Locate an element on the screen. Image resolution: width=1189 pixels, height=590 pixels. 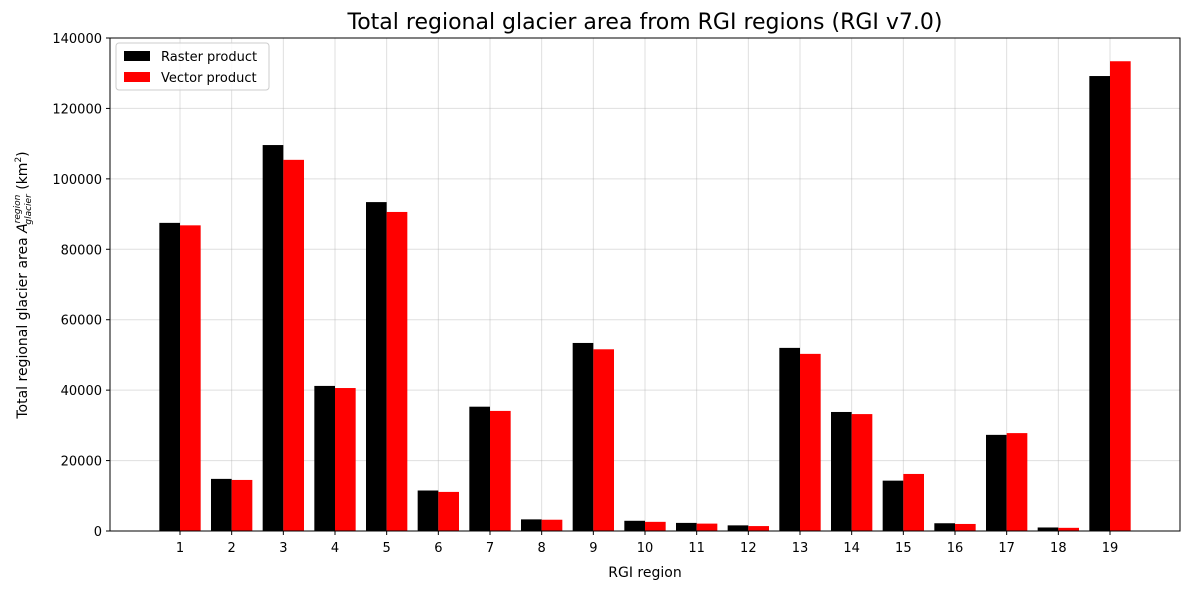
x-tick-label: 19 is located at coordinates (1110, 548).